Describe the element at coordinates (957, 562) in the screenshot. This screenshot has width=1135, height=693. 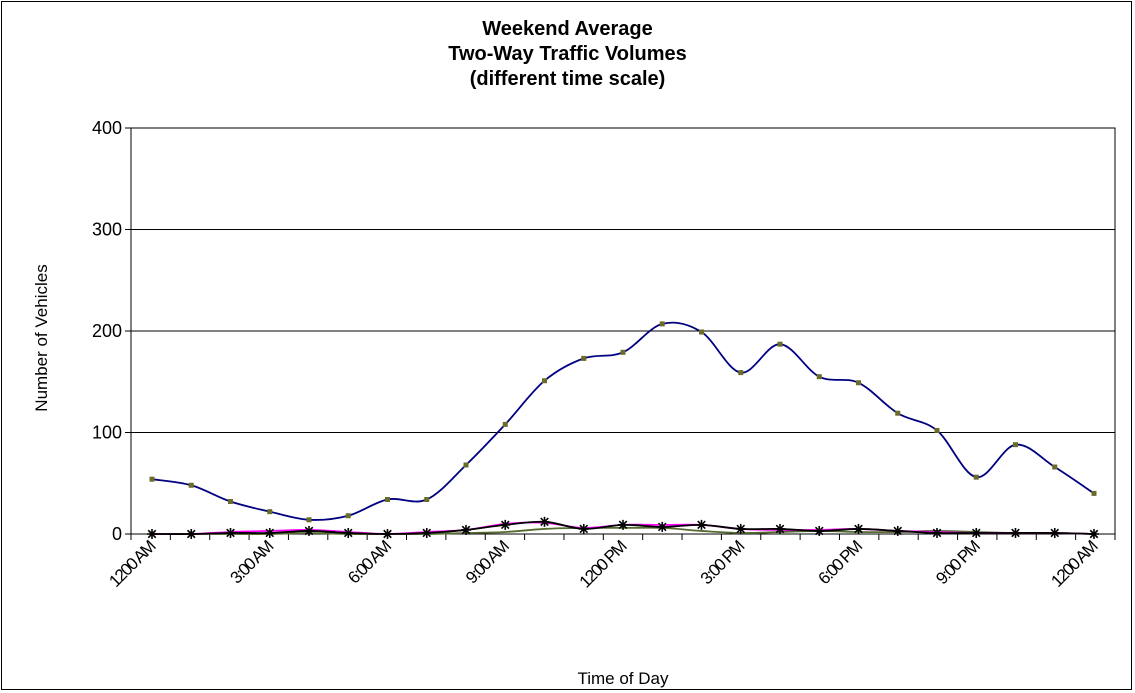
I see `x-tick-label: 9:00 PM` at that location.